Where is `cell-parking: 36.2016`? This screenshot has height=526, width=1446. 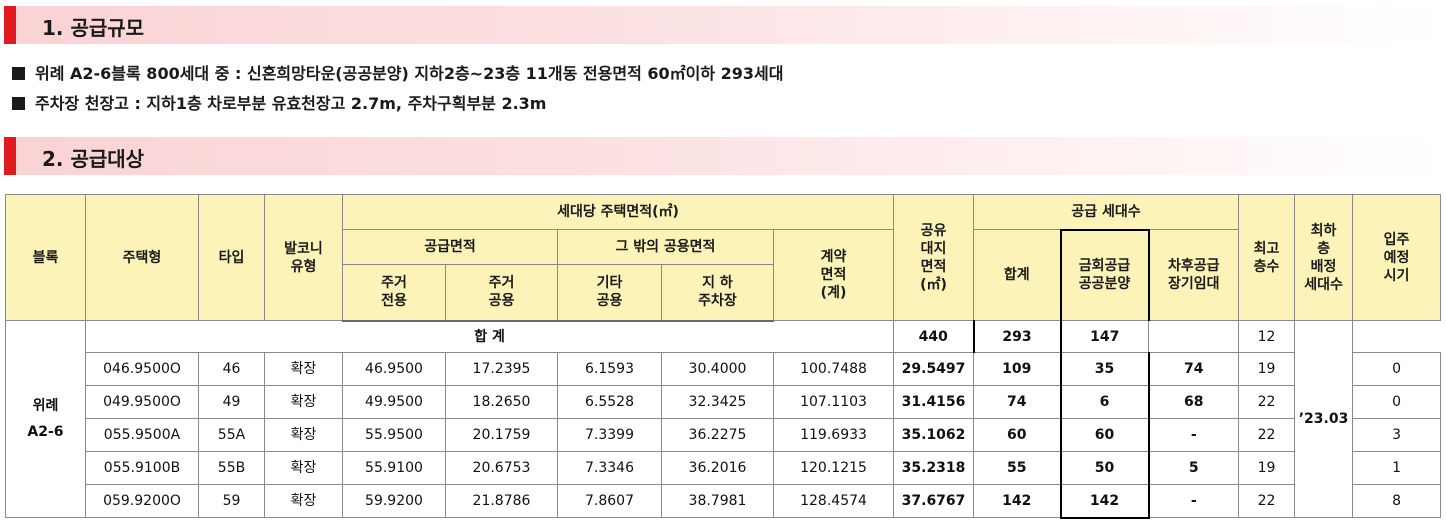
cell-parking: 36.2016 is located at coordinates (717, 468).